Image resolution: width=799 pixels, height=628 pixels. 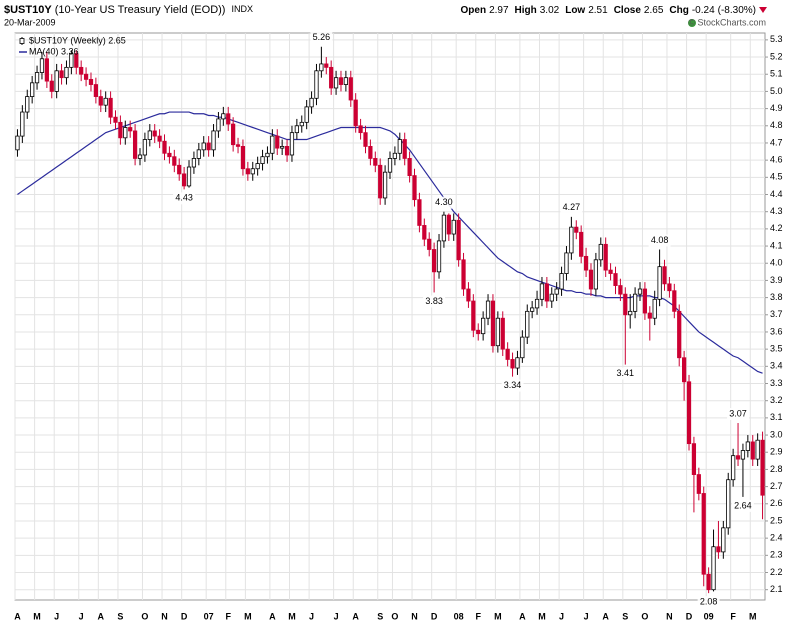 What do you see at coordinates (550, 10) in the screenshot?
I see `quote-value: 3.02` at bounding box center [550, 10].